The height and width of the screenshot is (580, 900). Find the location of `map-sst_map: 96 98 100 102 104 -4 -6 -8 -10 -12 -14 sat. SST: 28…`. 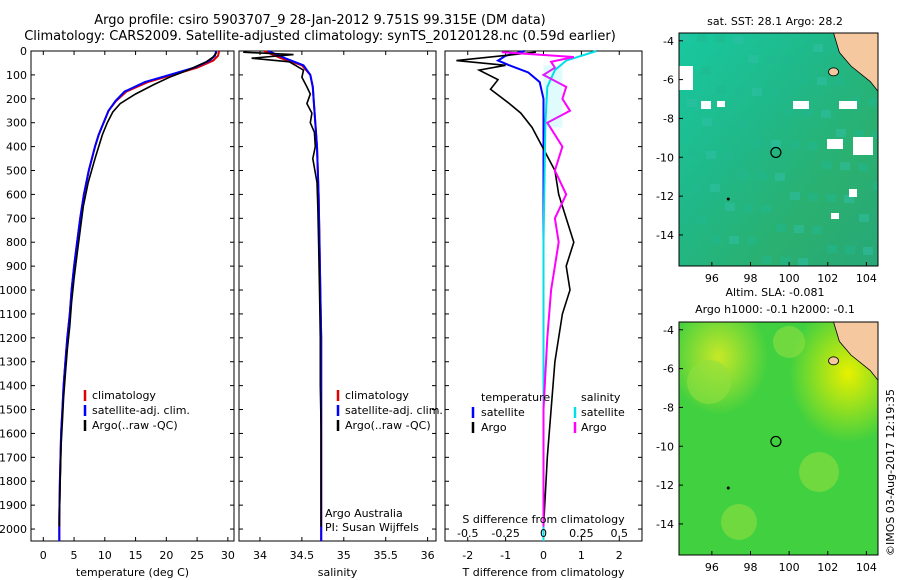

map-sst_map: 96 98 100 102 104 -4 -6 -8 -10 -12 -14 sat. SST: 28… is located at coordinates (767, 150).